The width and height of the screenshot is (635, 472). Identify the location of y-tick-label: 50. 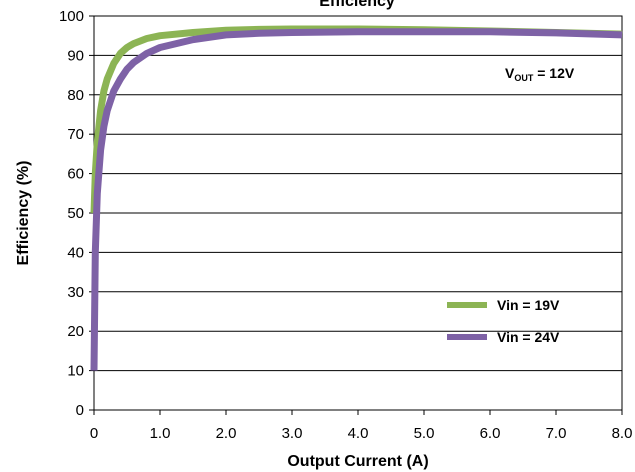
(75, 213).